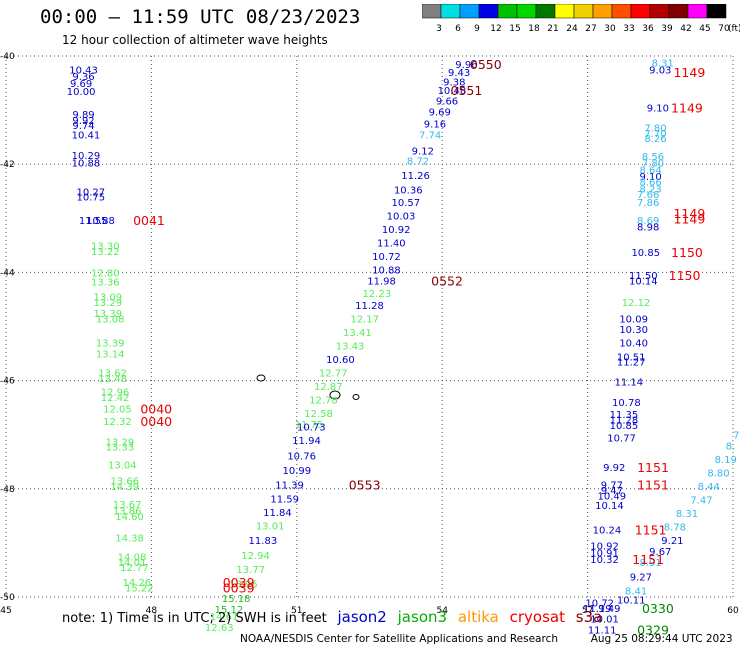 Image resolution: width=740 pixels, height=650 pixels. Describe the element at coordinates (90, 192) in the screenshot. I see `swh-value: 10.27` at that location.